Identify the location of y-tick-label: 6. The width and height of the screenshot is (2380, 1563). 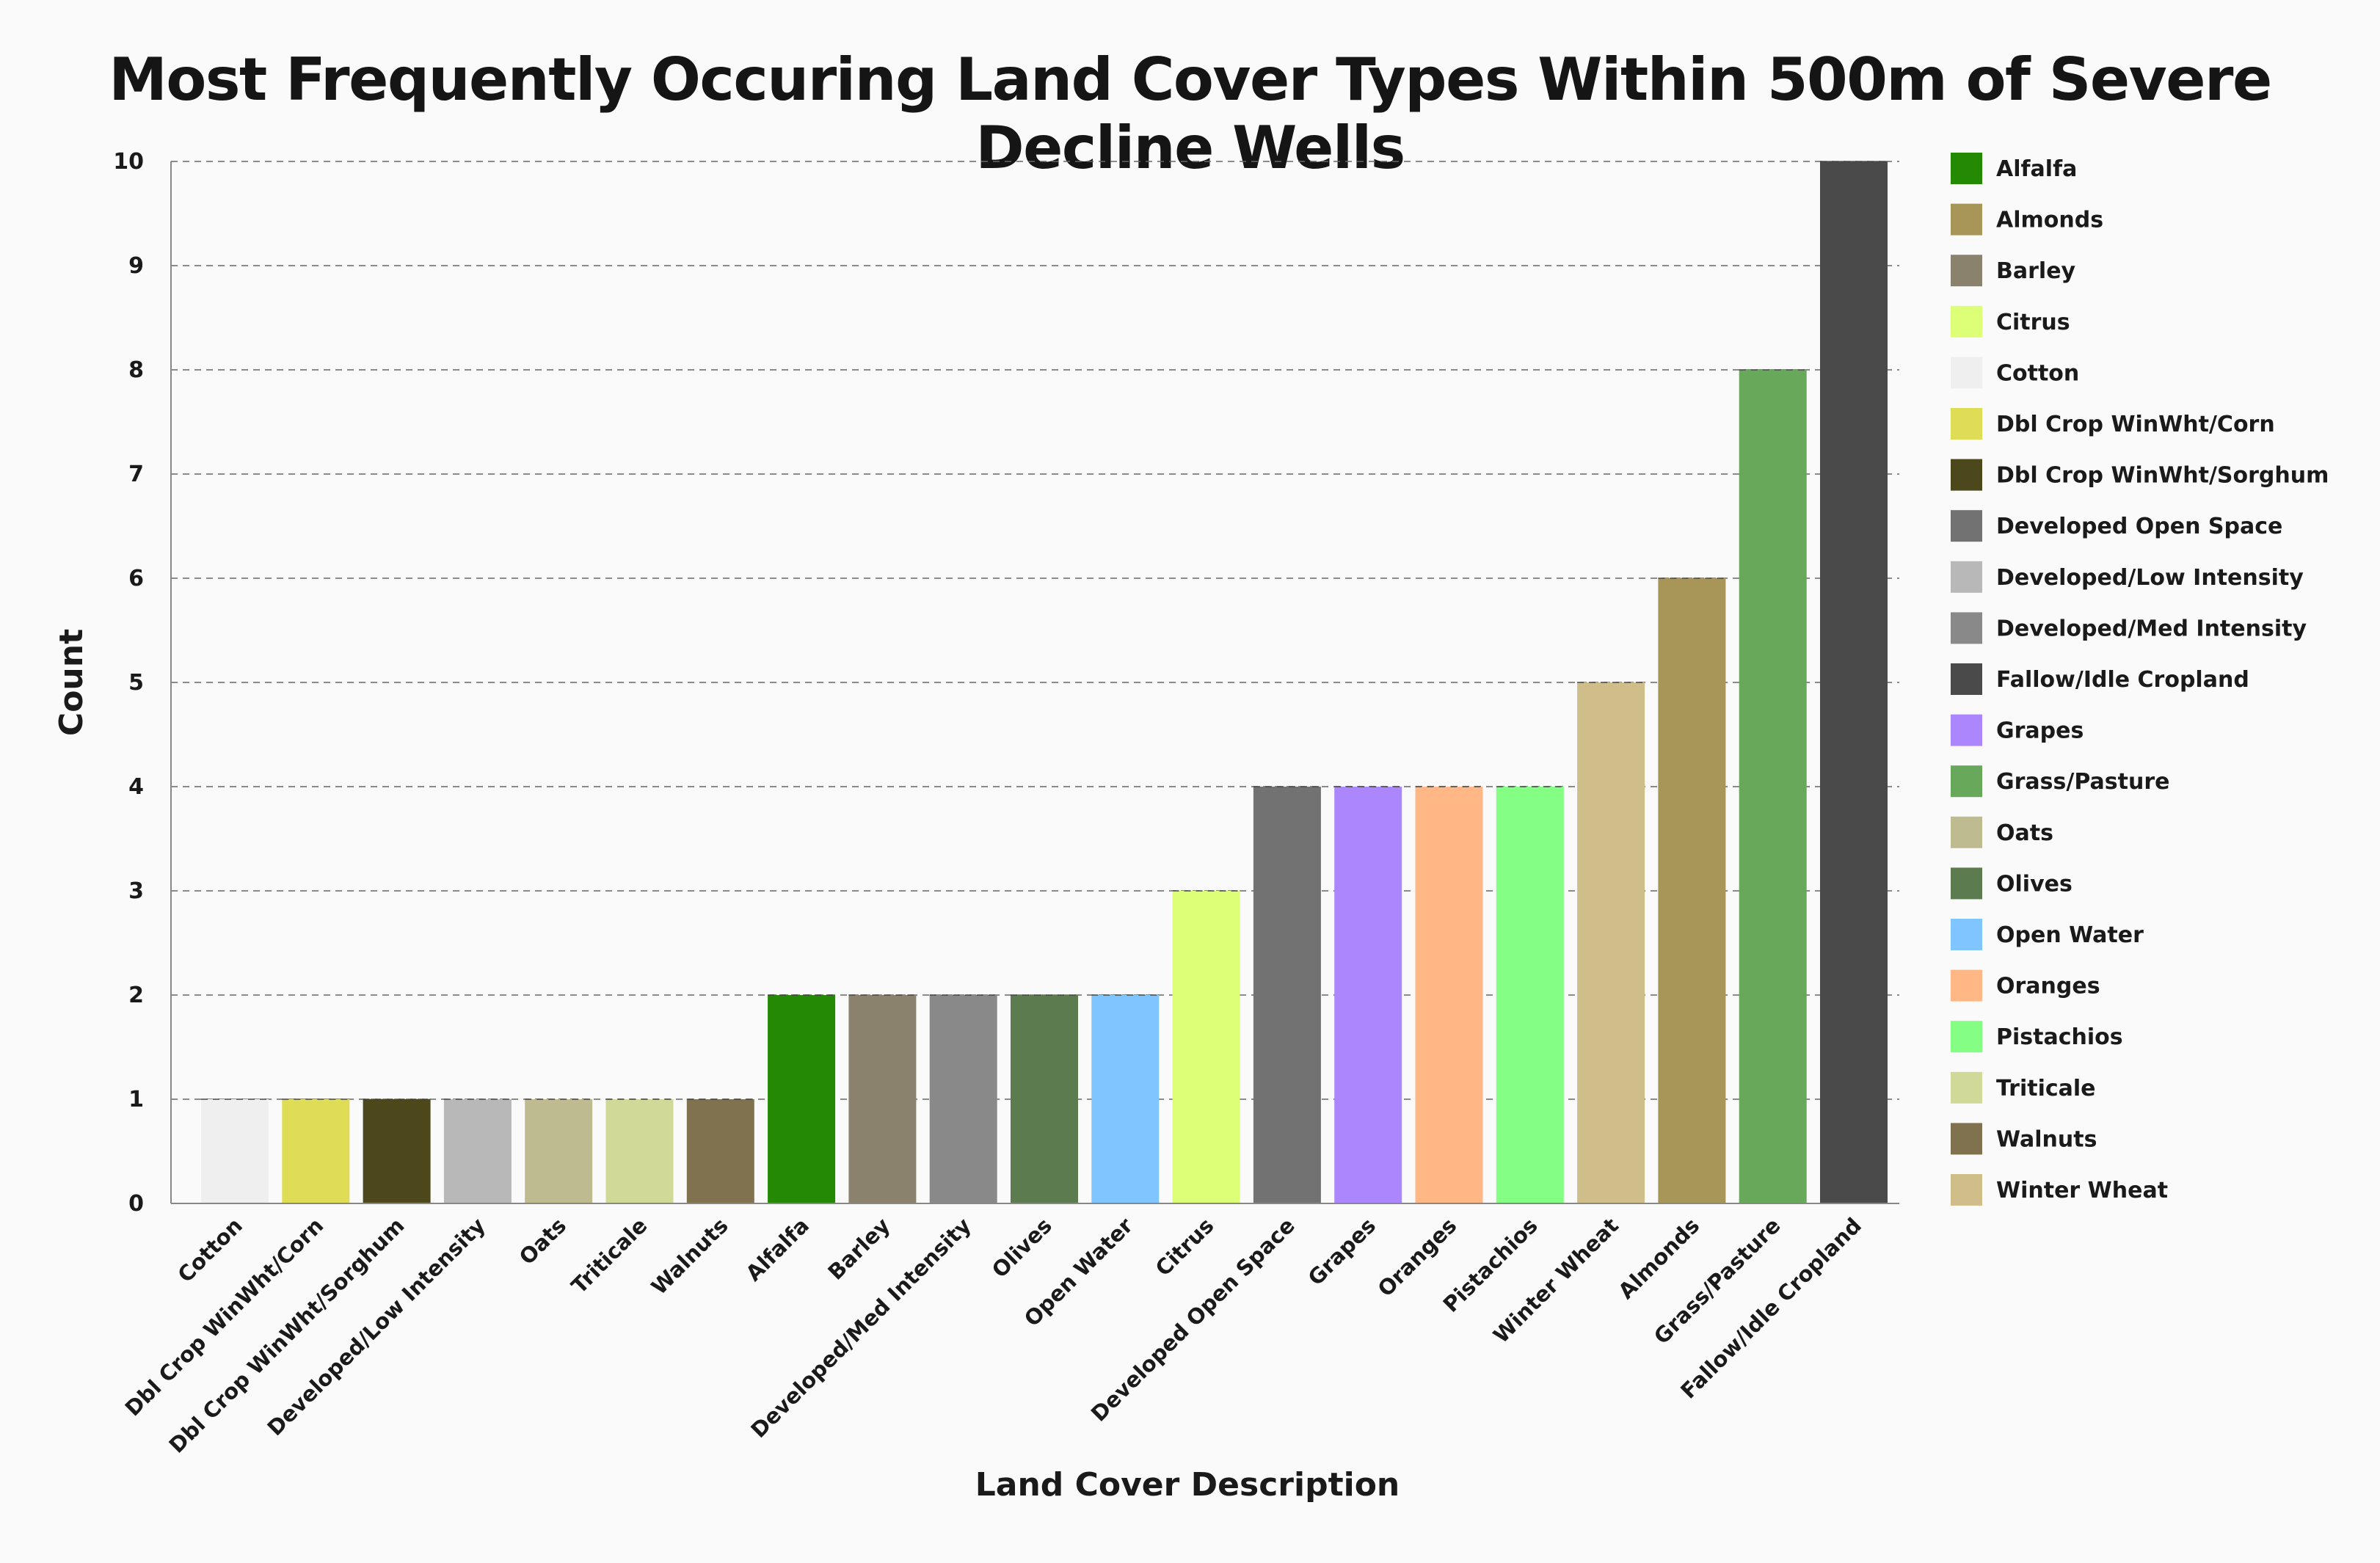
(136, 579).